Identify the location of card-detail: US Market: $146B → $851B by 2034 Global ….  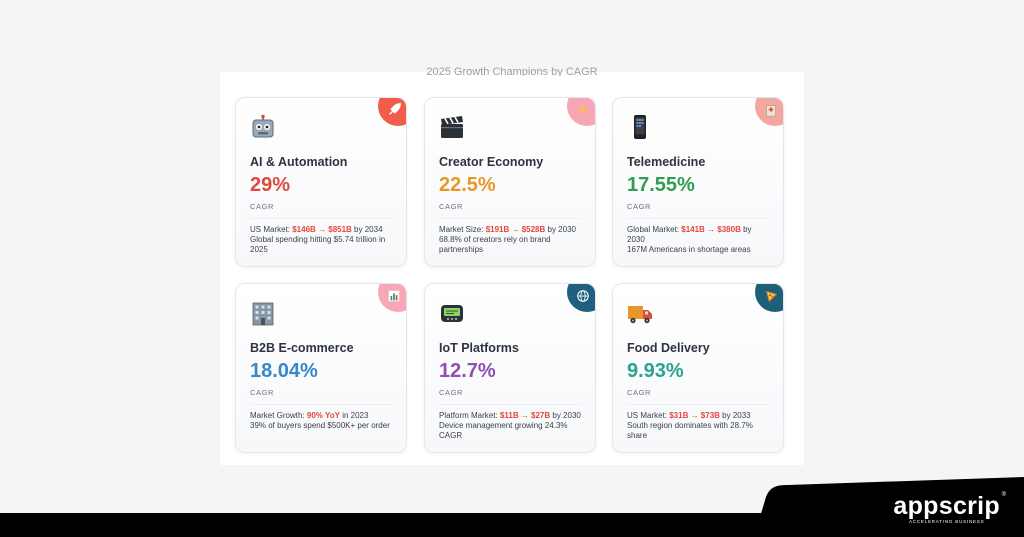
(322, 240).